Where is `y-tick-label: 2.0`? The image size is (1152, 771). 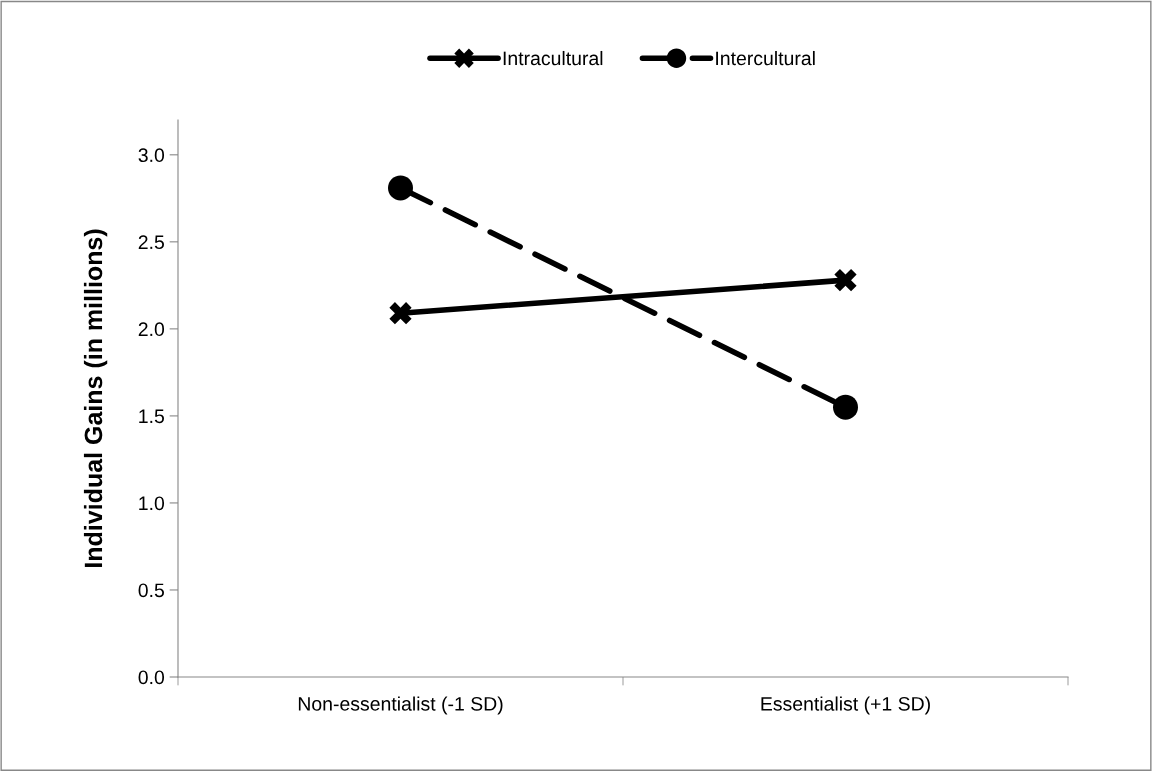
y-tick-label: 2.0 is located at coordinates (151, 329).